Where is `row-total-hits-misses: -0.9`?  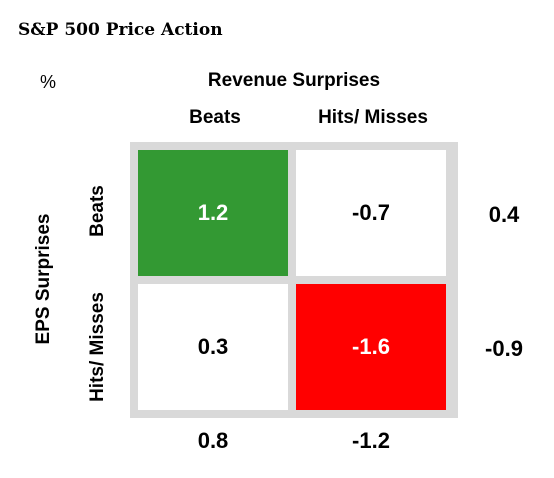 row-total-hits-misses: -0.9 is located at coordinates (504, 348).